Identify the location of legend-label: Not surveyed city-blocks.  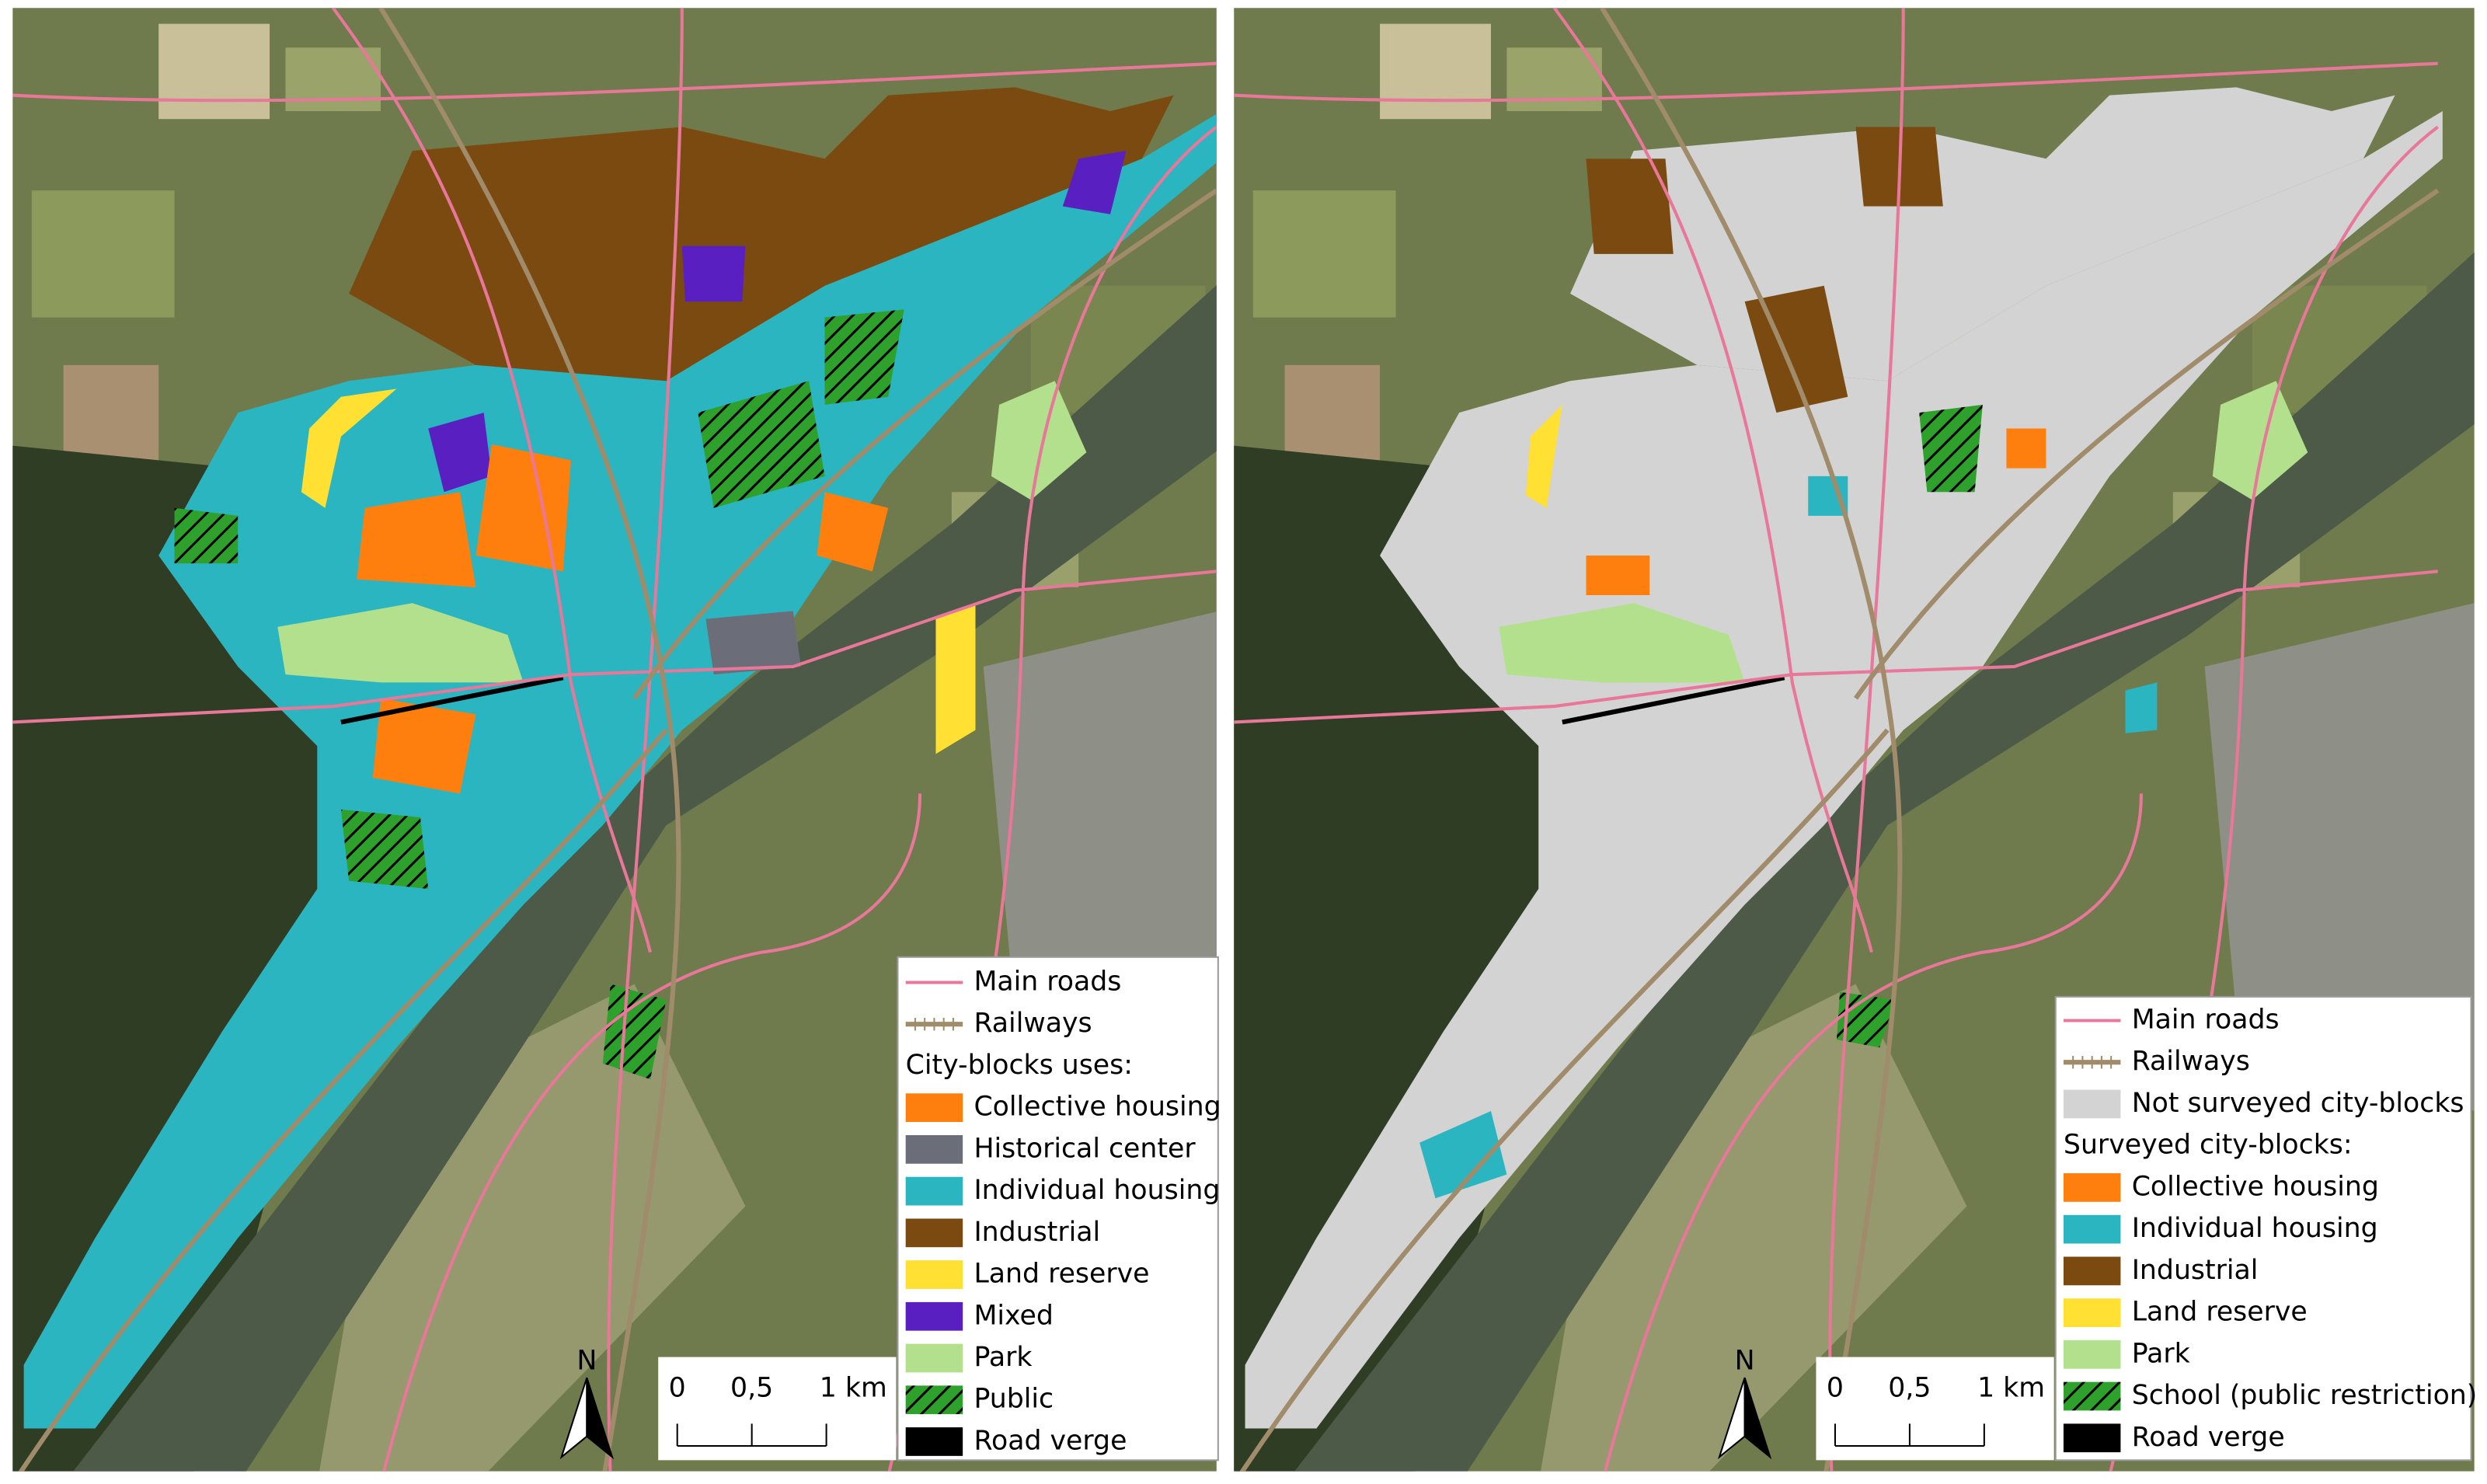
(2298, 1103).